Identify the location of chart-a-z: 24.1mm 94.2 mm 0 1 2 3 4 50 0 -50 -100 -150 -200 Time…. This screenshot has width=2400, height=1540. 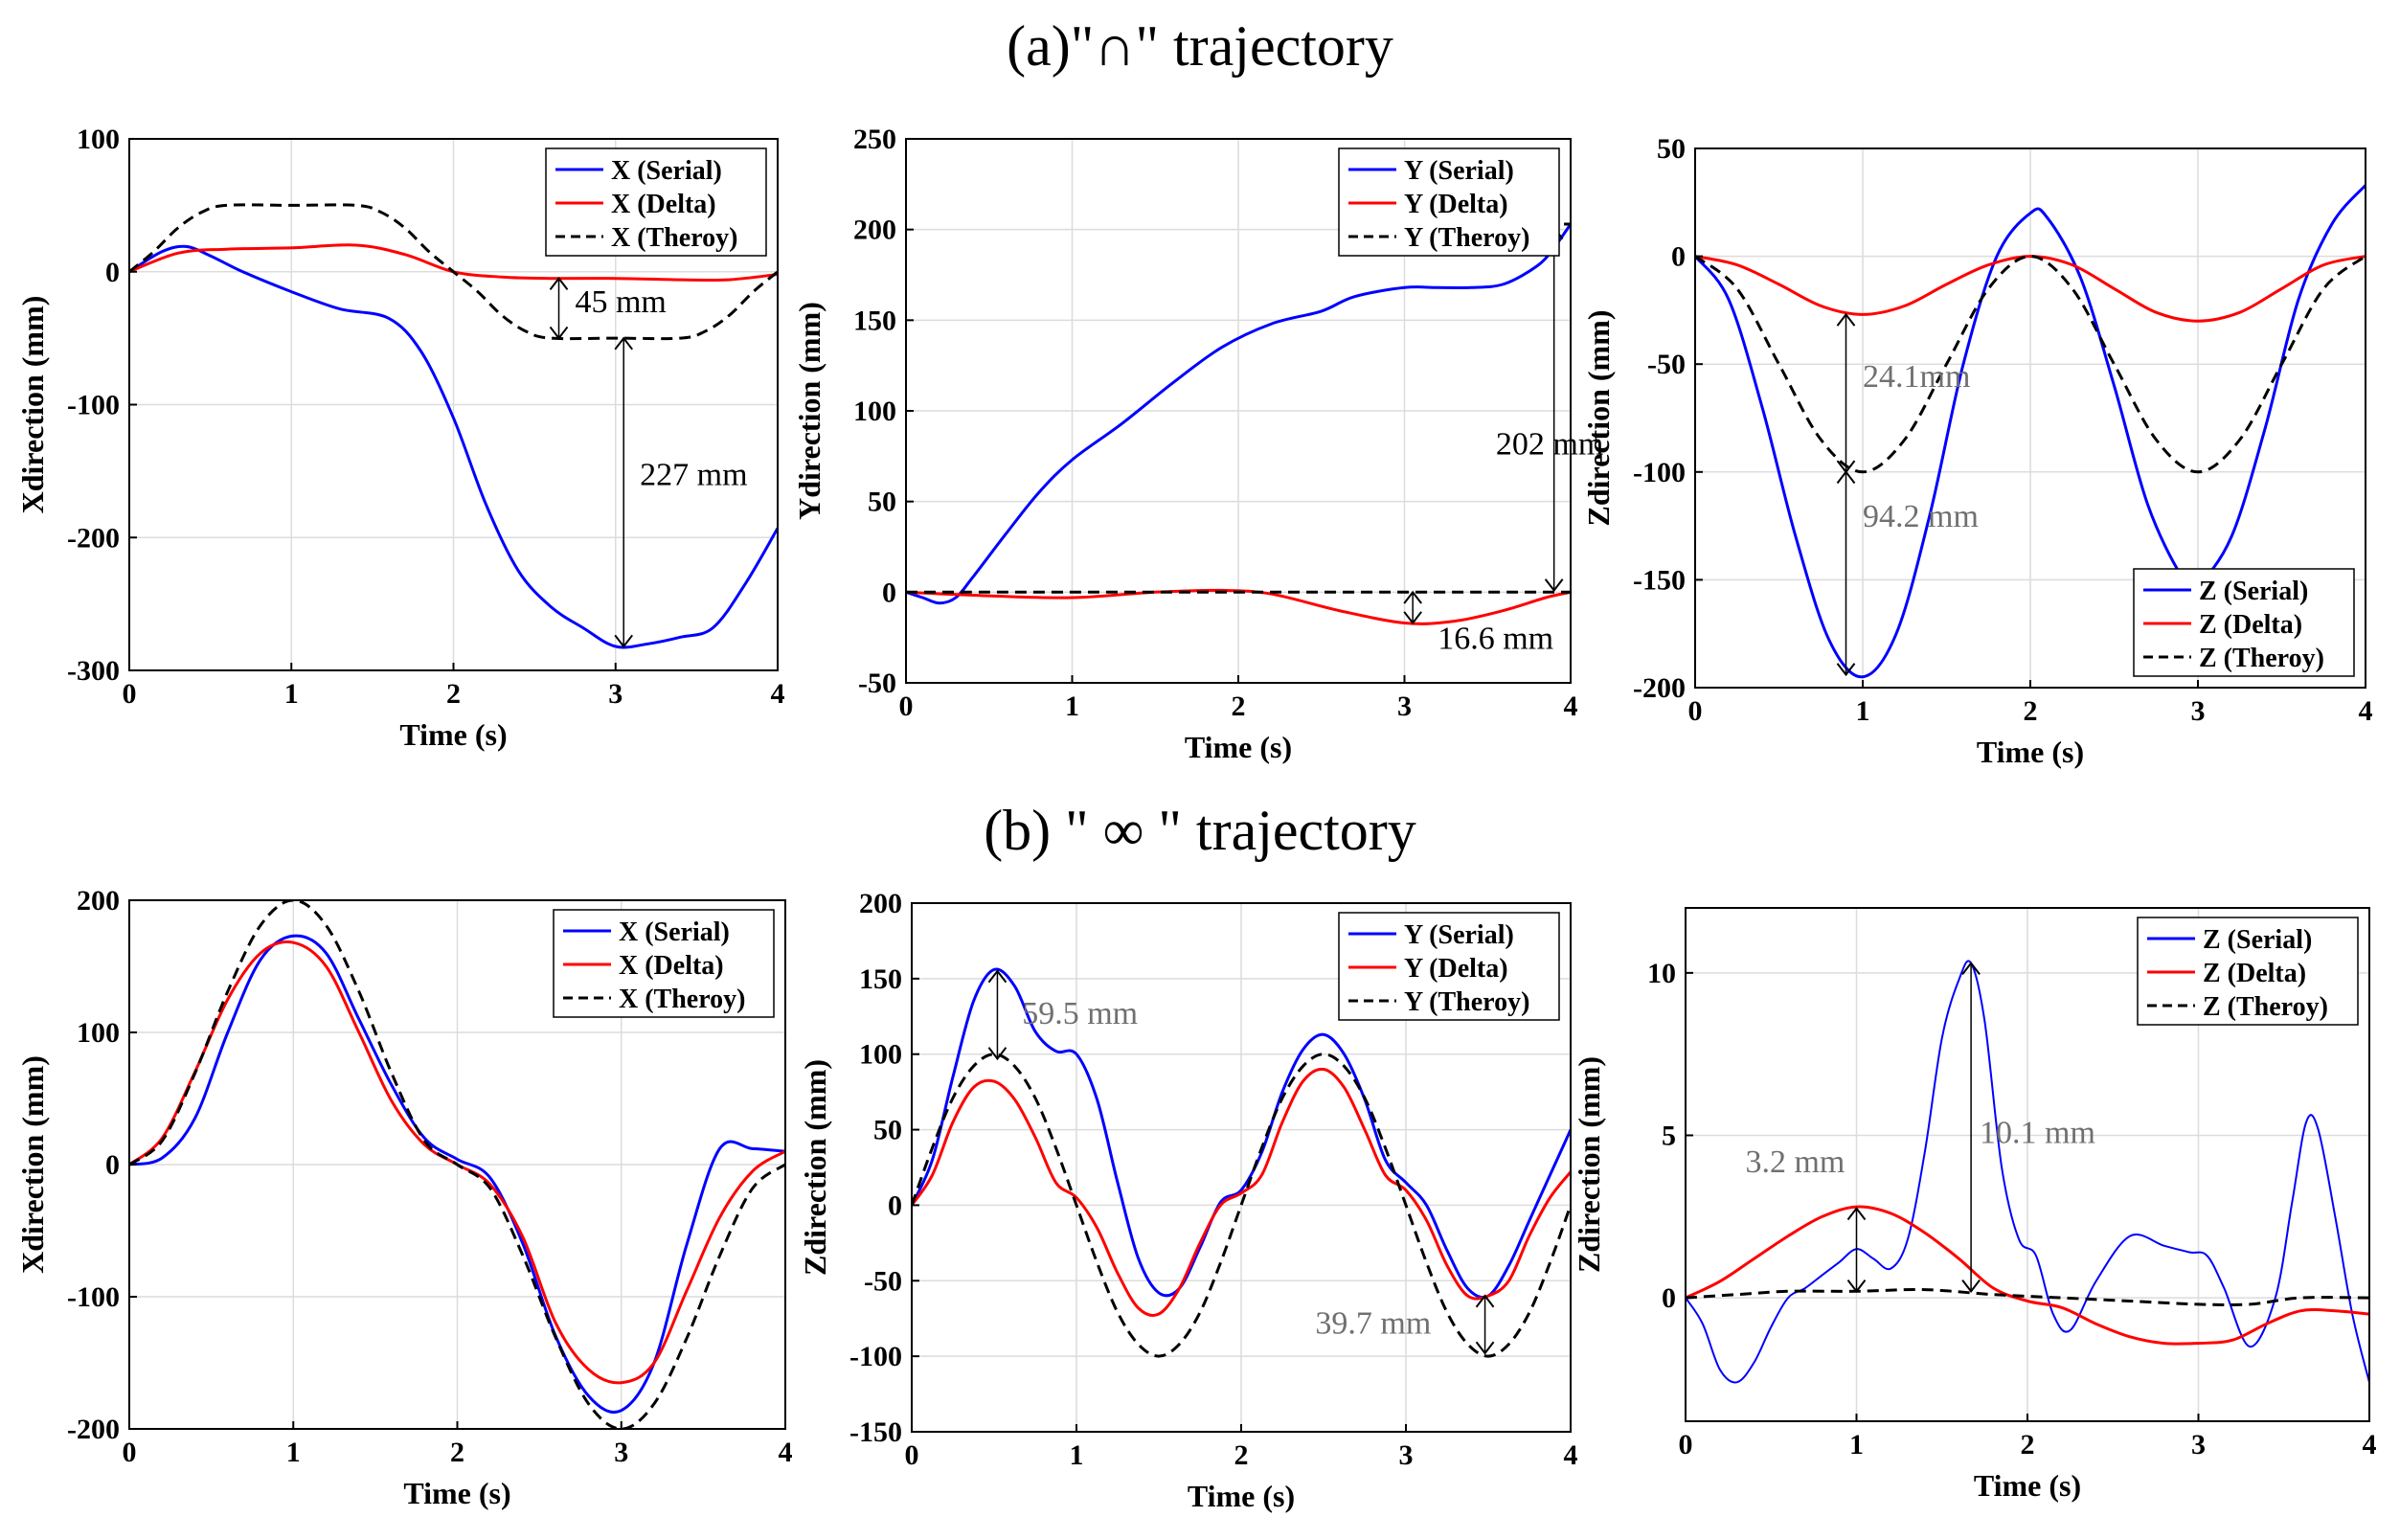
(1977, 451).